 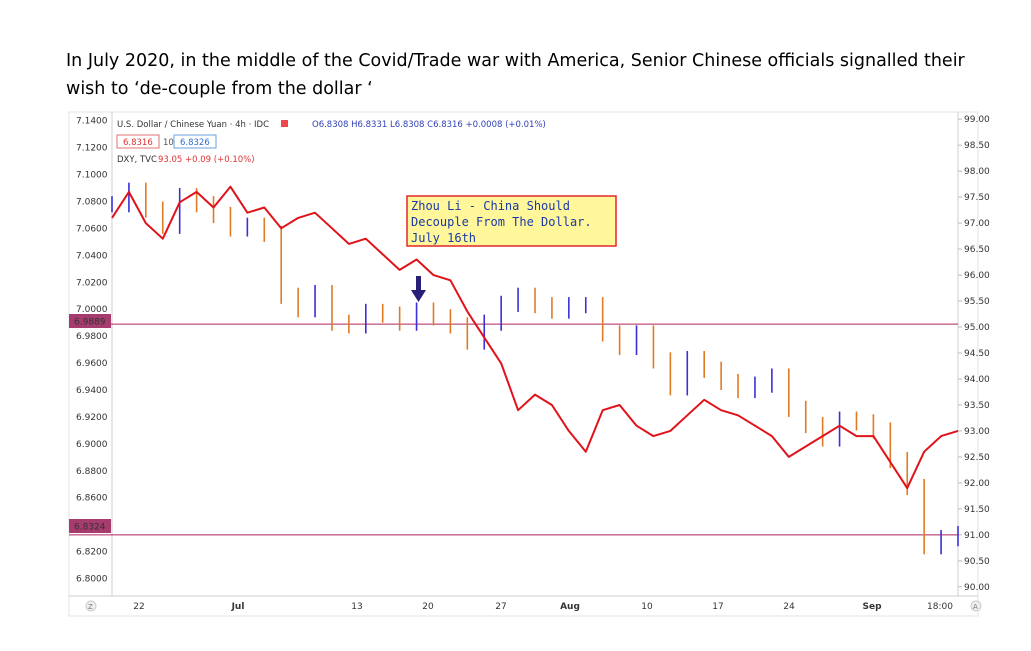 I want to click on price-tag-upper-label: 6.9889, so click(x=90, y=323).